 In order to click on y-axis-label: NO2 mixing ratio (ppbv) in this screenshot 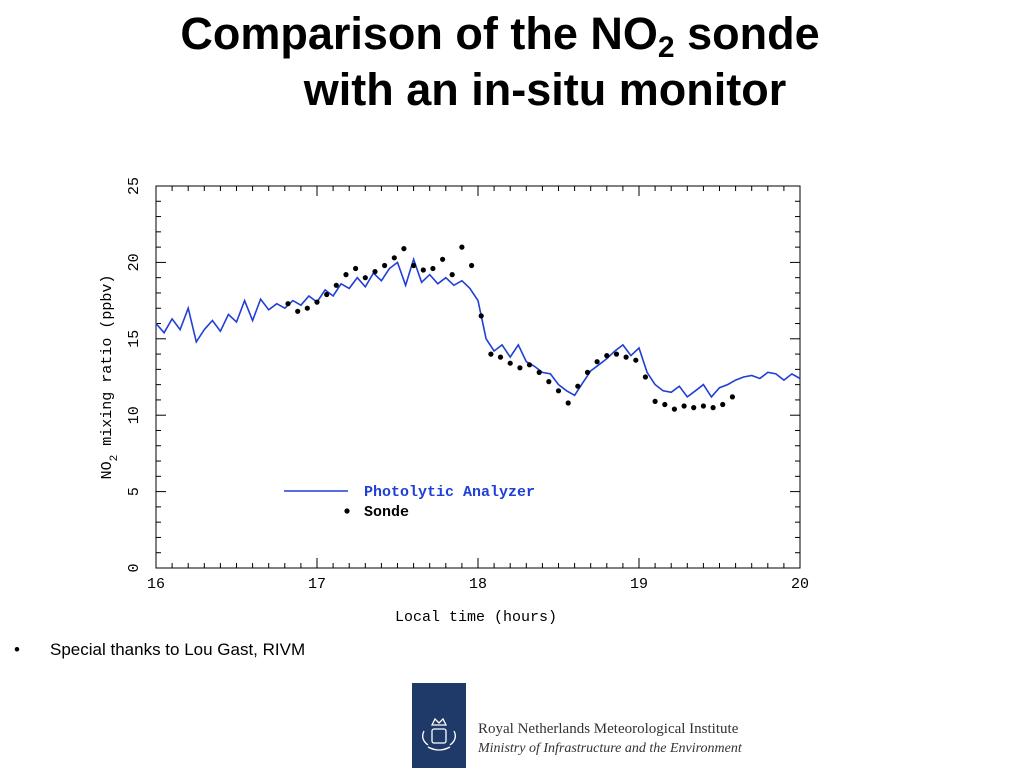, I will do `click(110, 377)`.